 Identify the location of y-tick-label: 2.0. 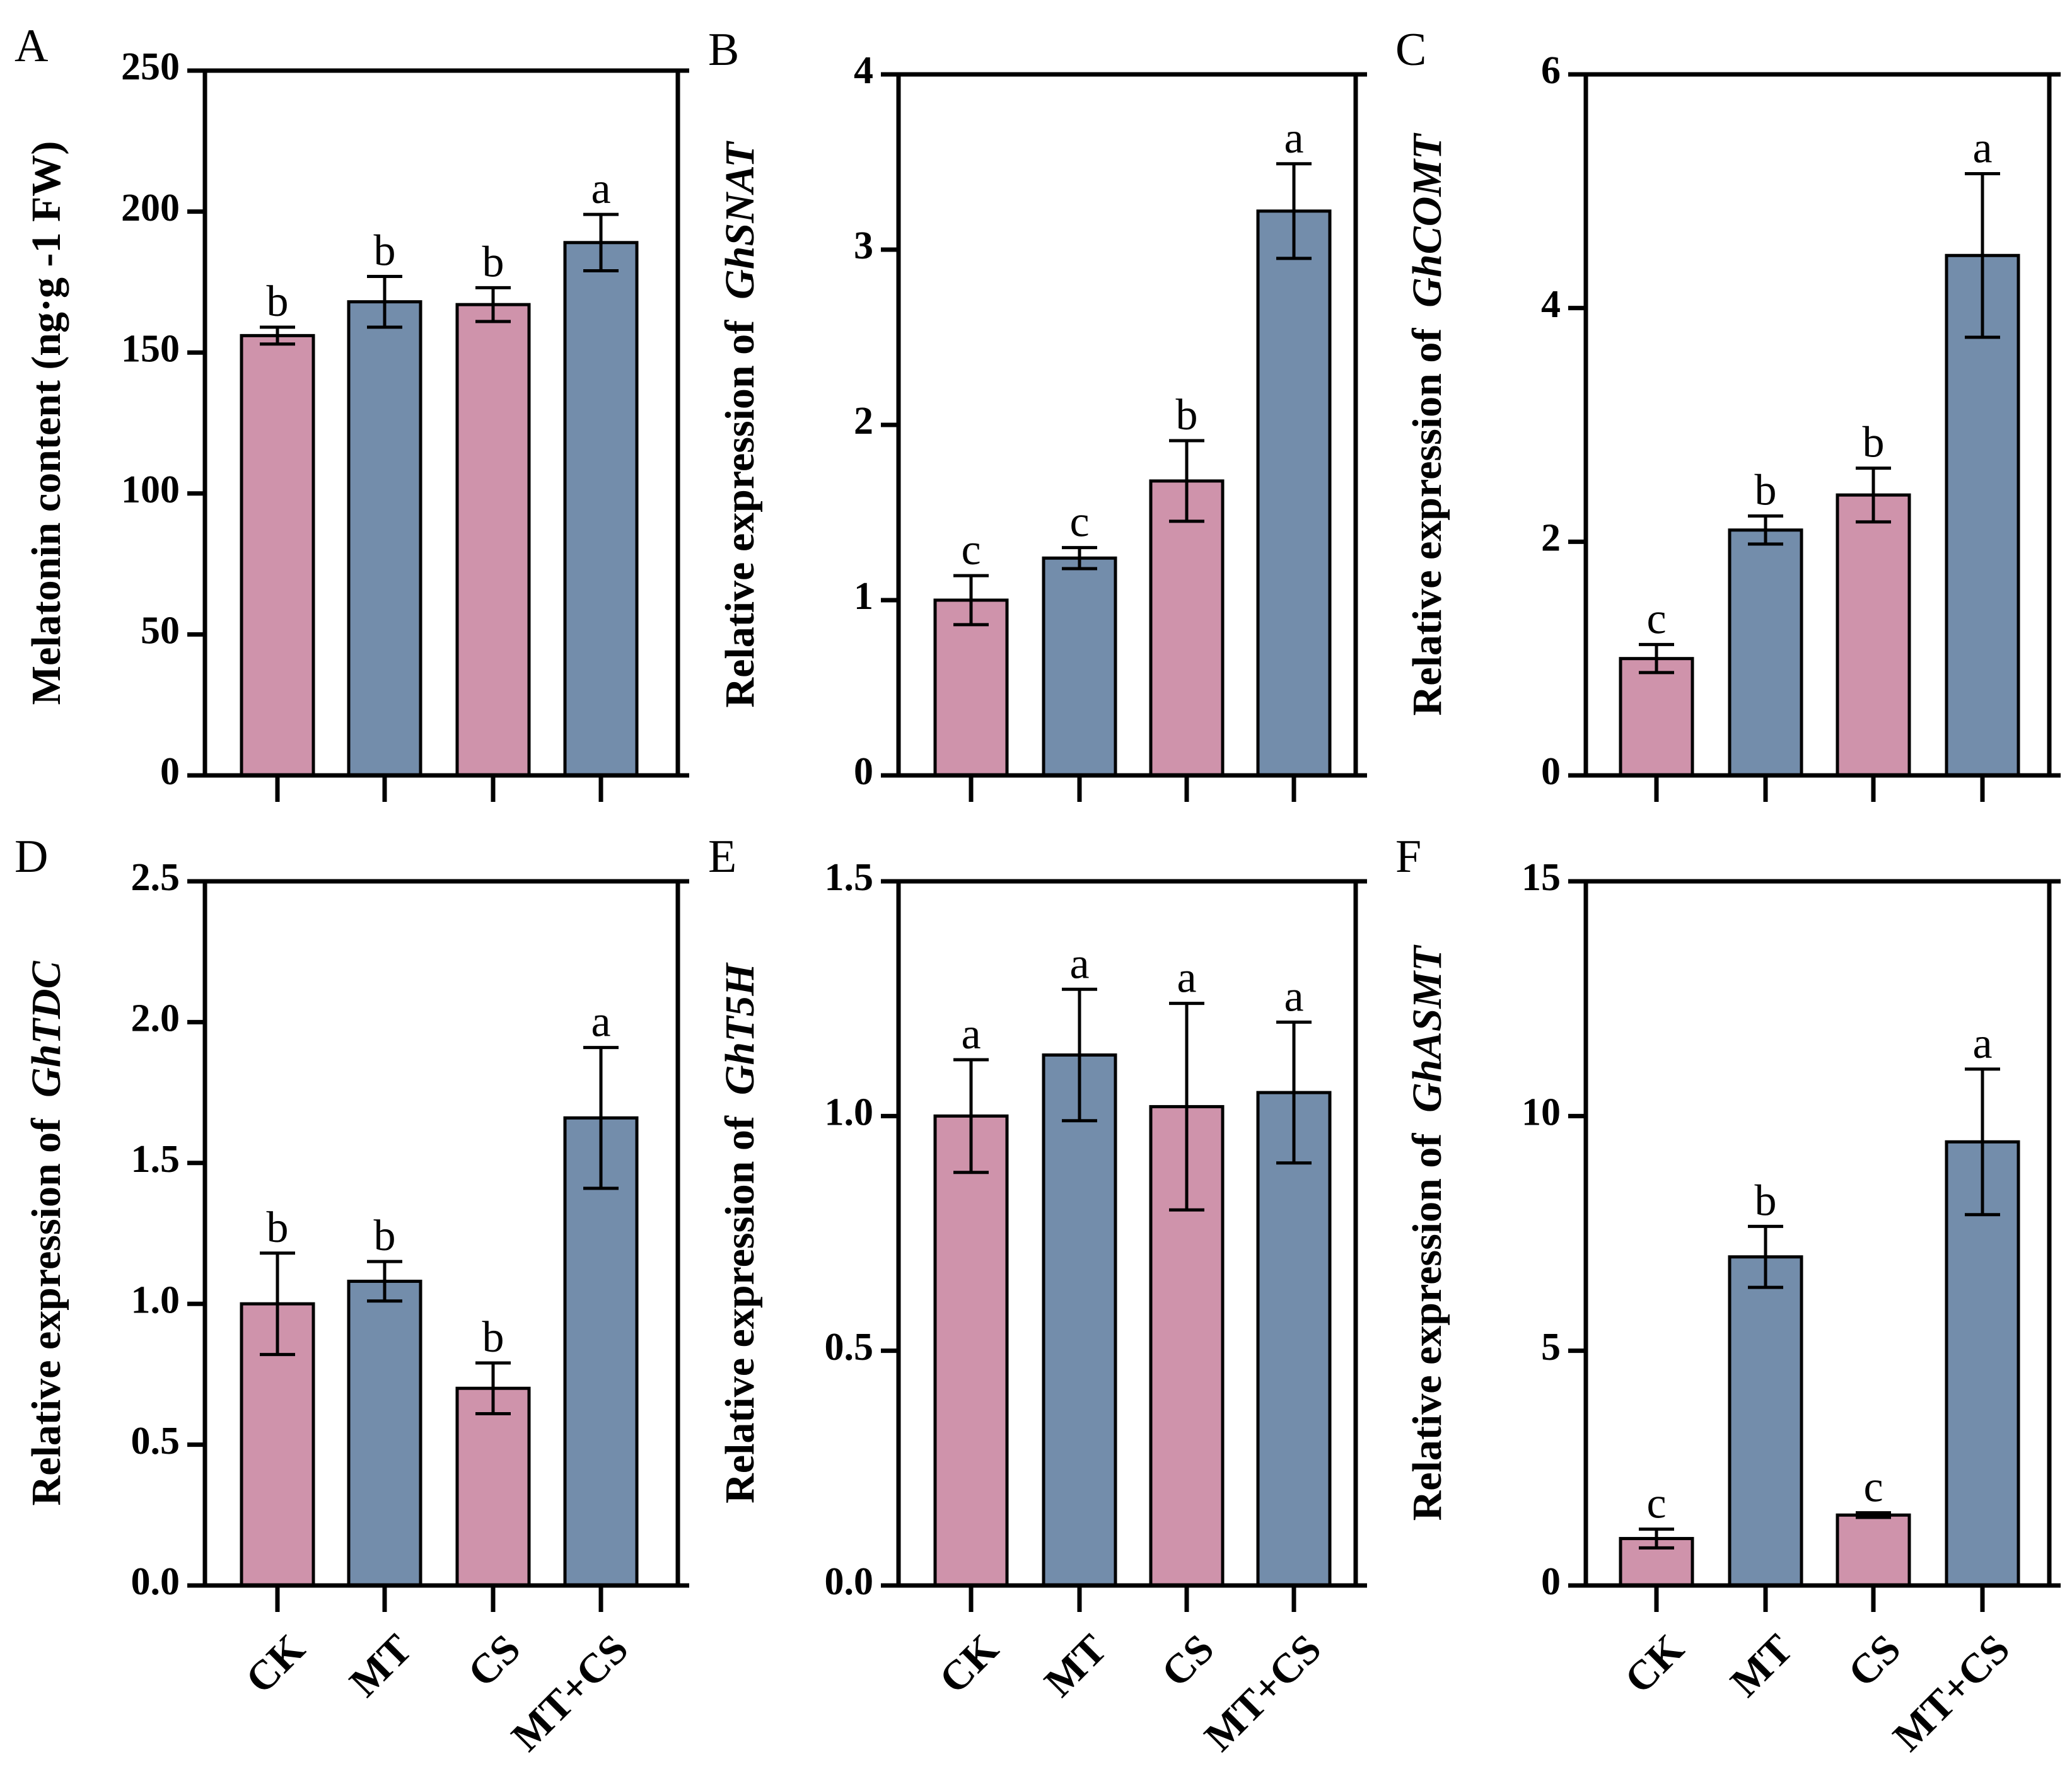
(156, 1018).